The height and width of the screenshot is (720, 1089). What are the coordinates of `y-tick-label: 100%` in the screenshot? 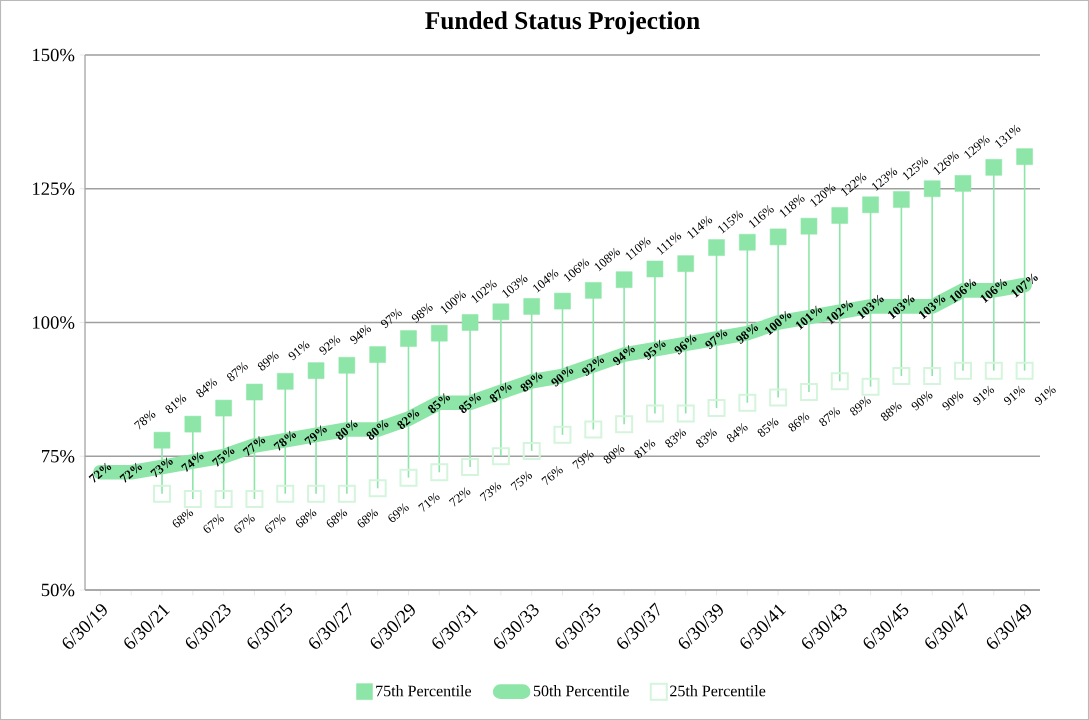 It's located at (54, 322).